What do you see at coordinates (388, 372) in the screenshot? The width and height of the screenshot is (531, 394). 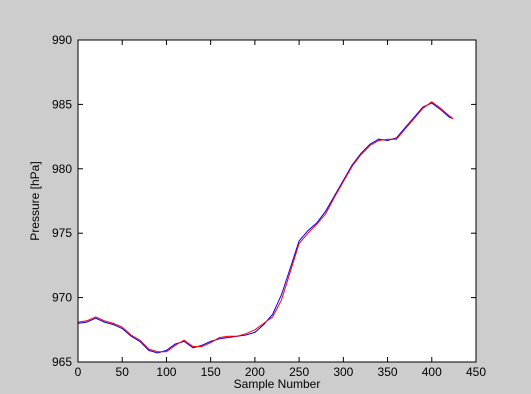 I see `x-tick-label: 350` at bounding box center [388, 372].